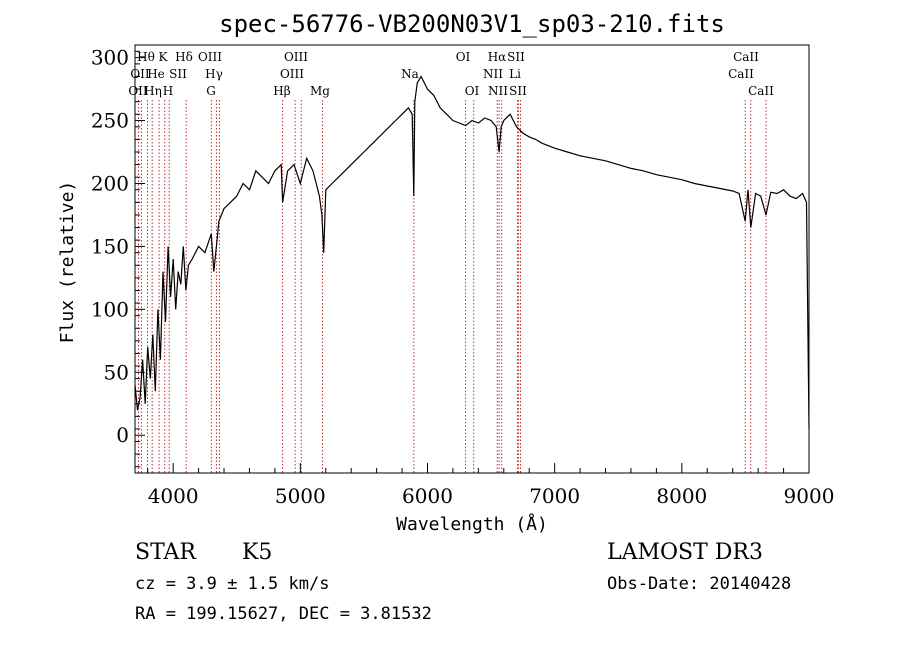 This screenshot has height=649, width=900. I want to click on y-tick-label: 0, so click(122, 435).